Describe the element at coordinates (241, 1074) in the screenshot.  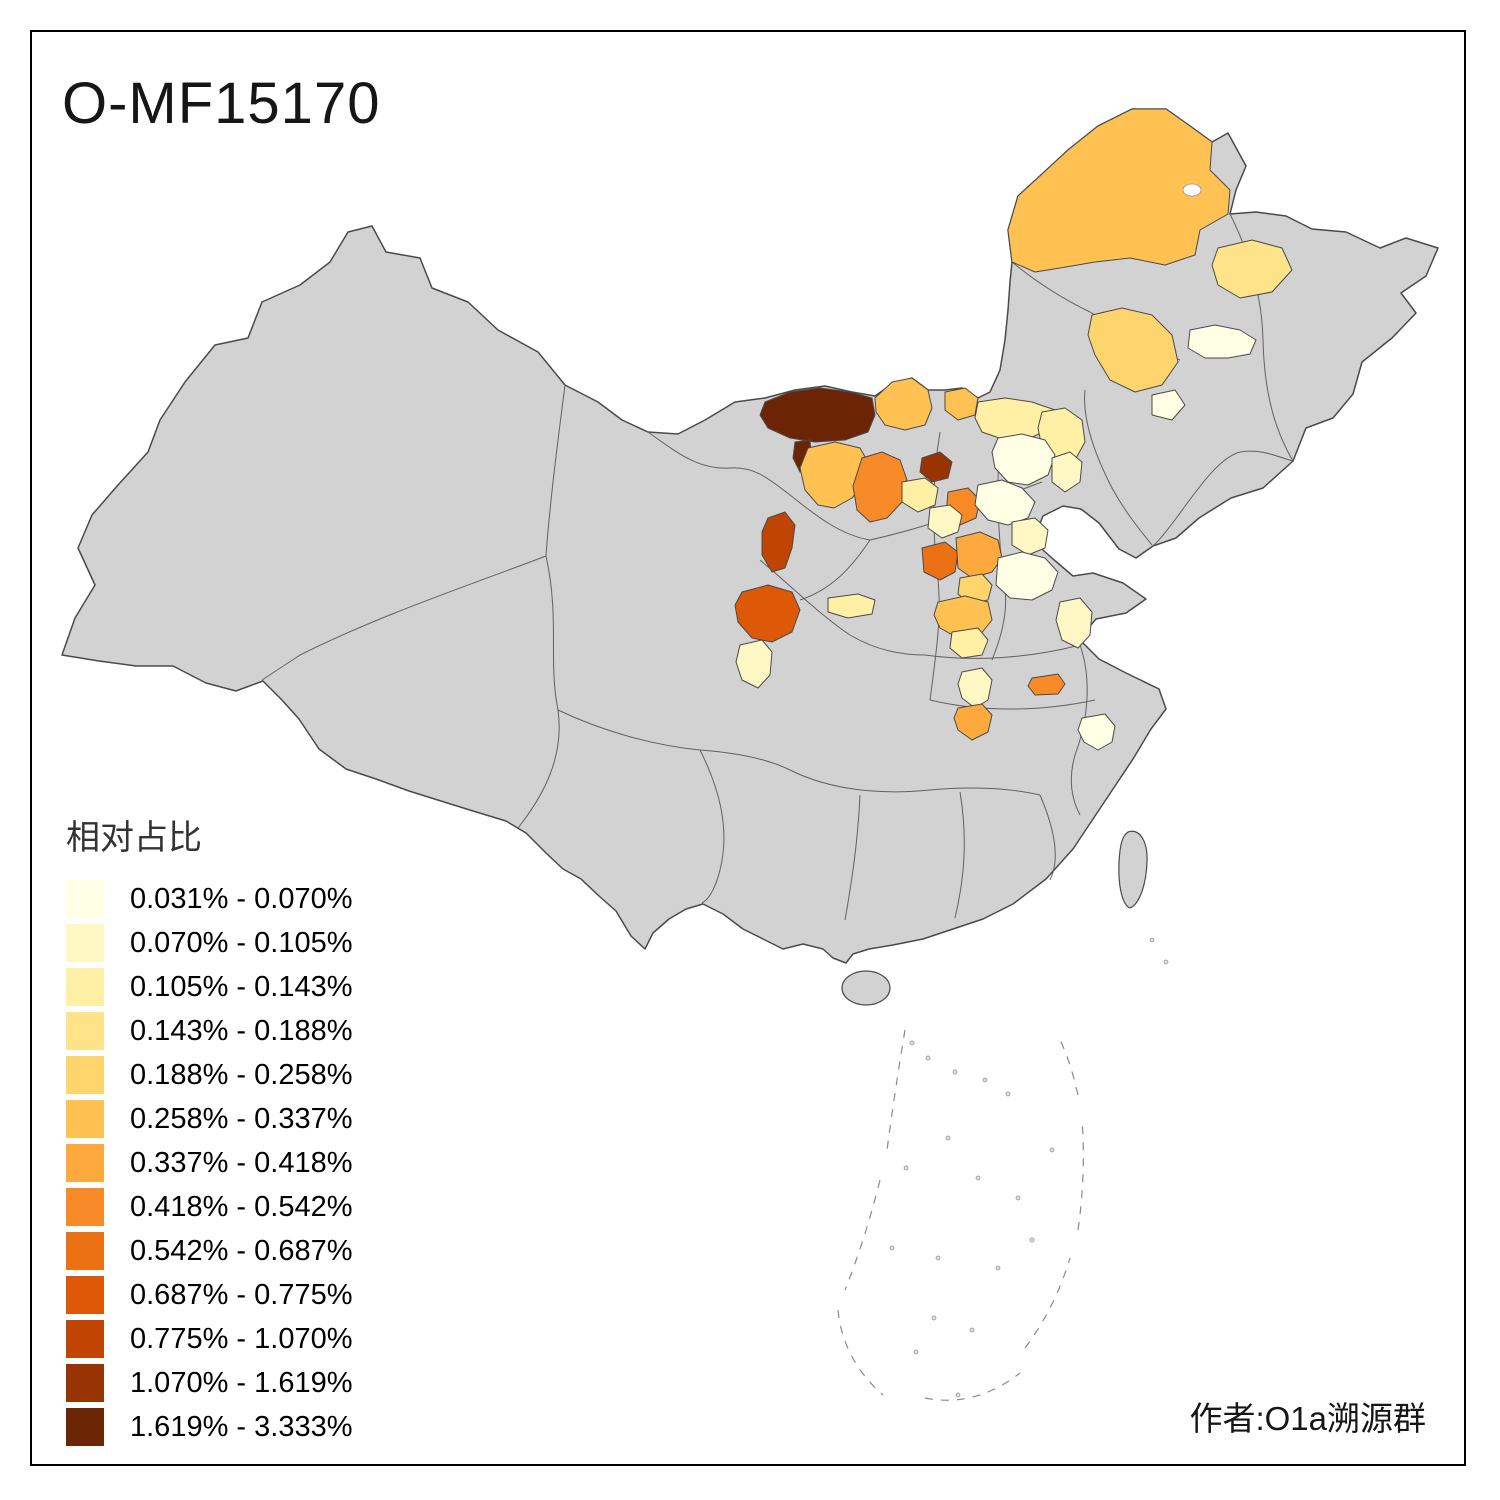
I see `legend-label: 0.188% - 0.258%` at that location.